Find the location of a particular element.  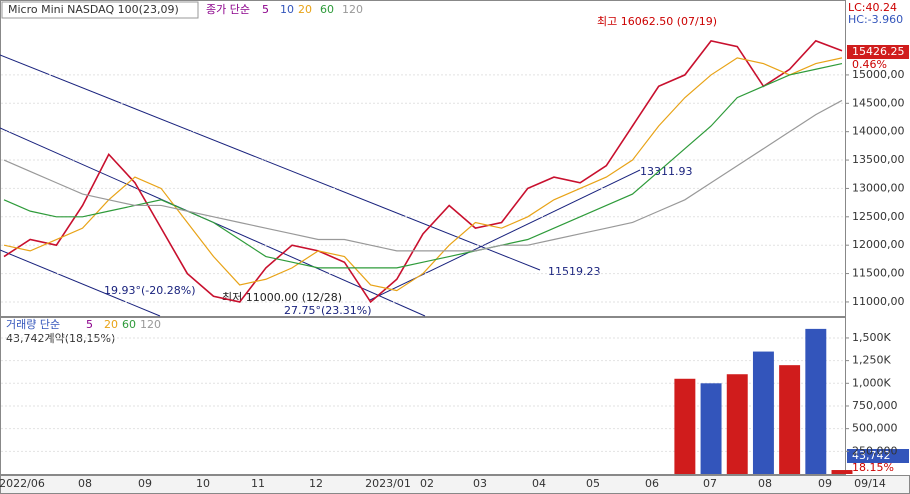

y-tick-label: 11500,00 is located at coordinates (878, 273).